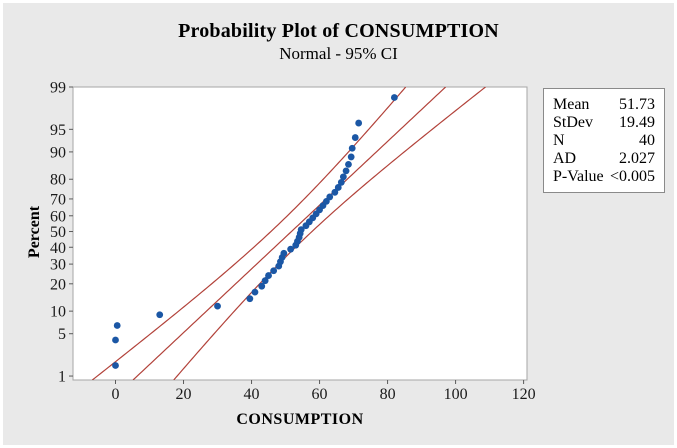  Describe the element at coordinates (388, 394) in the screenshot. I see `x-tick-label: 80` at that location.